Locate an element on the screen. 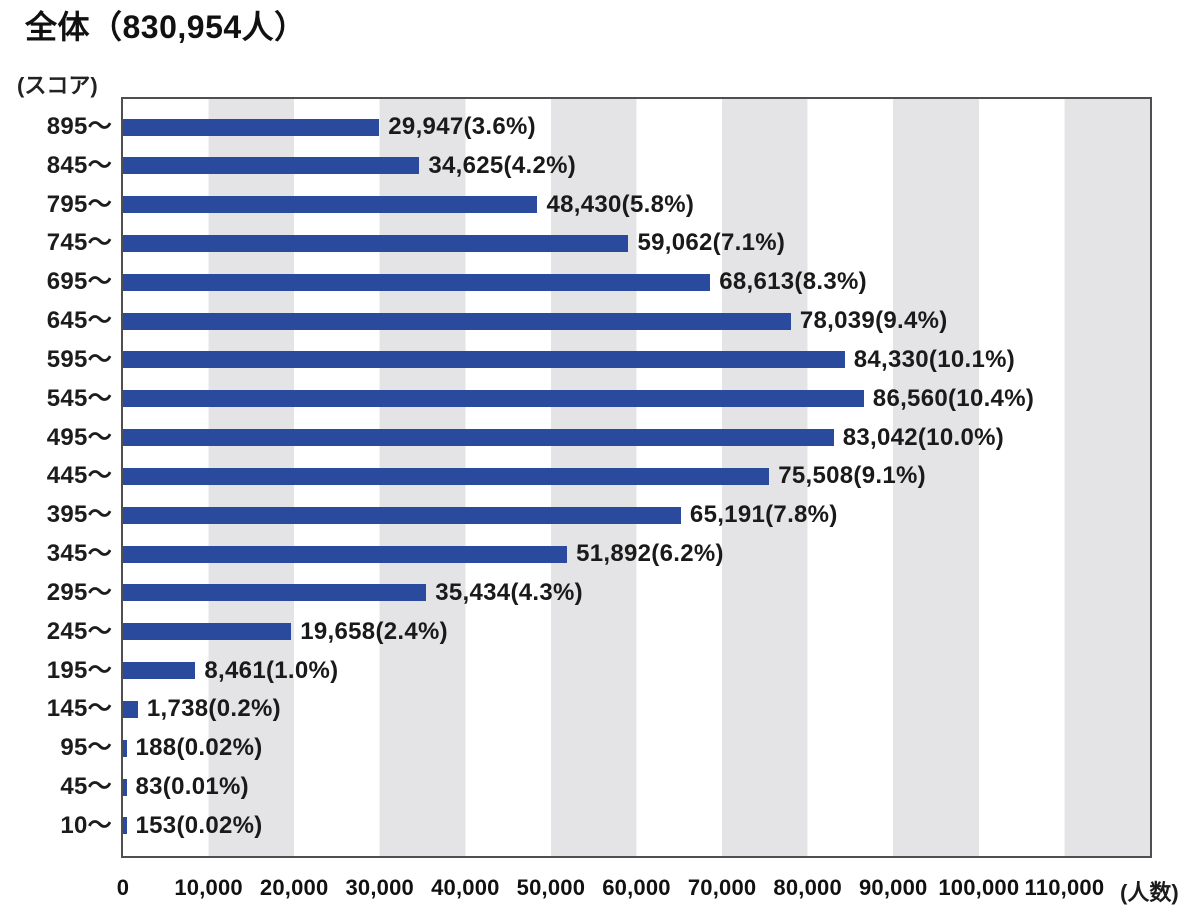 Image resolution: width=1200 pixels, height=923 pixels. y-axis-tick-label: 445〜 is located at coordinates (79, 476).